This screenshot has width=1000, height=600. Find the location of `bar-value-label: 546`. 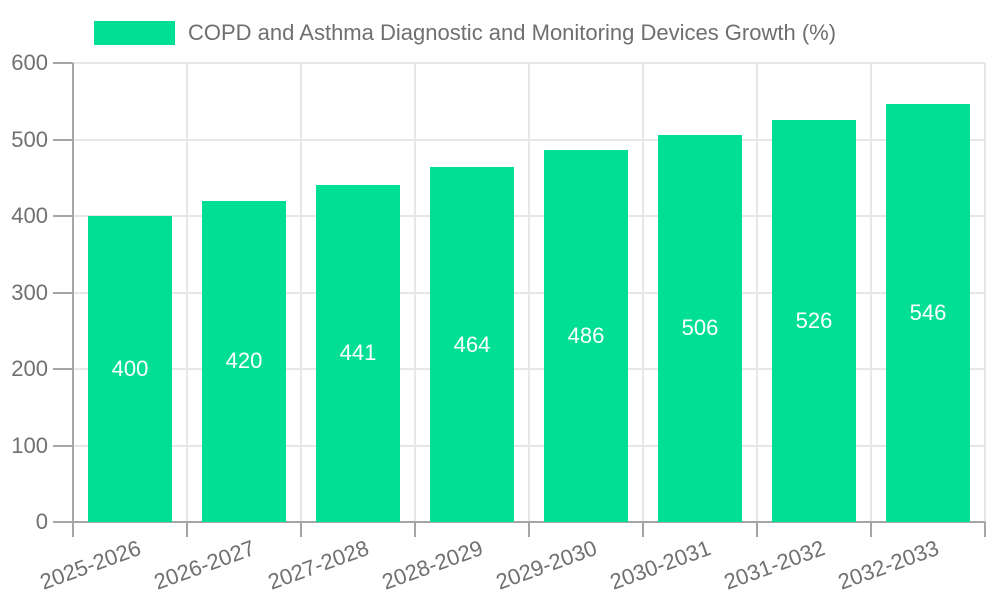

bar-value-label: 546 is located at coordinates (928, 313).